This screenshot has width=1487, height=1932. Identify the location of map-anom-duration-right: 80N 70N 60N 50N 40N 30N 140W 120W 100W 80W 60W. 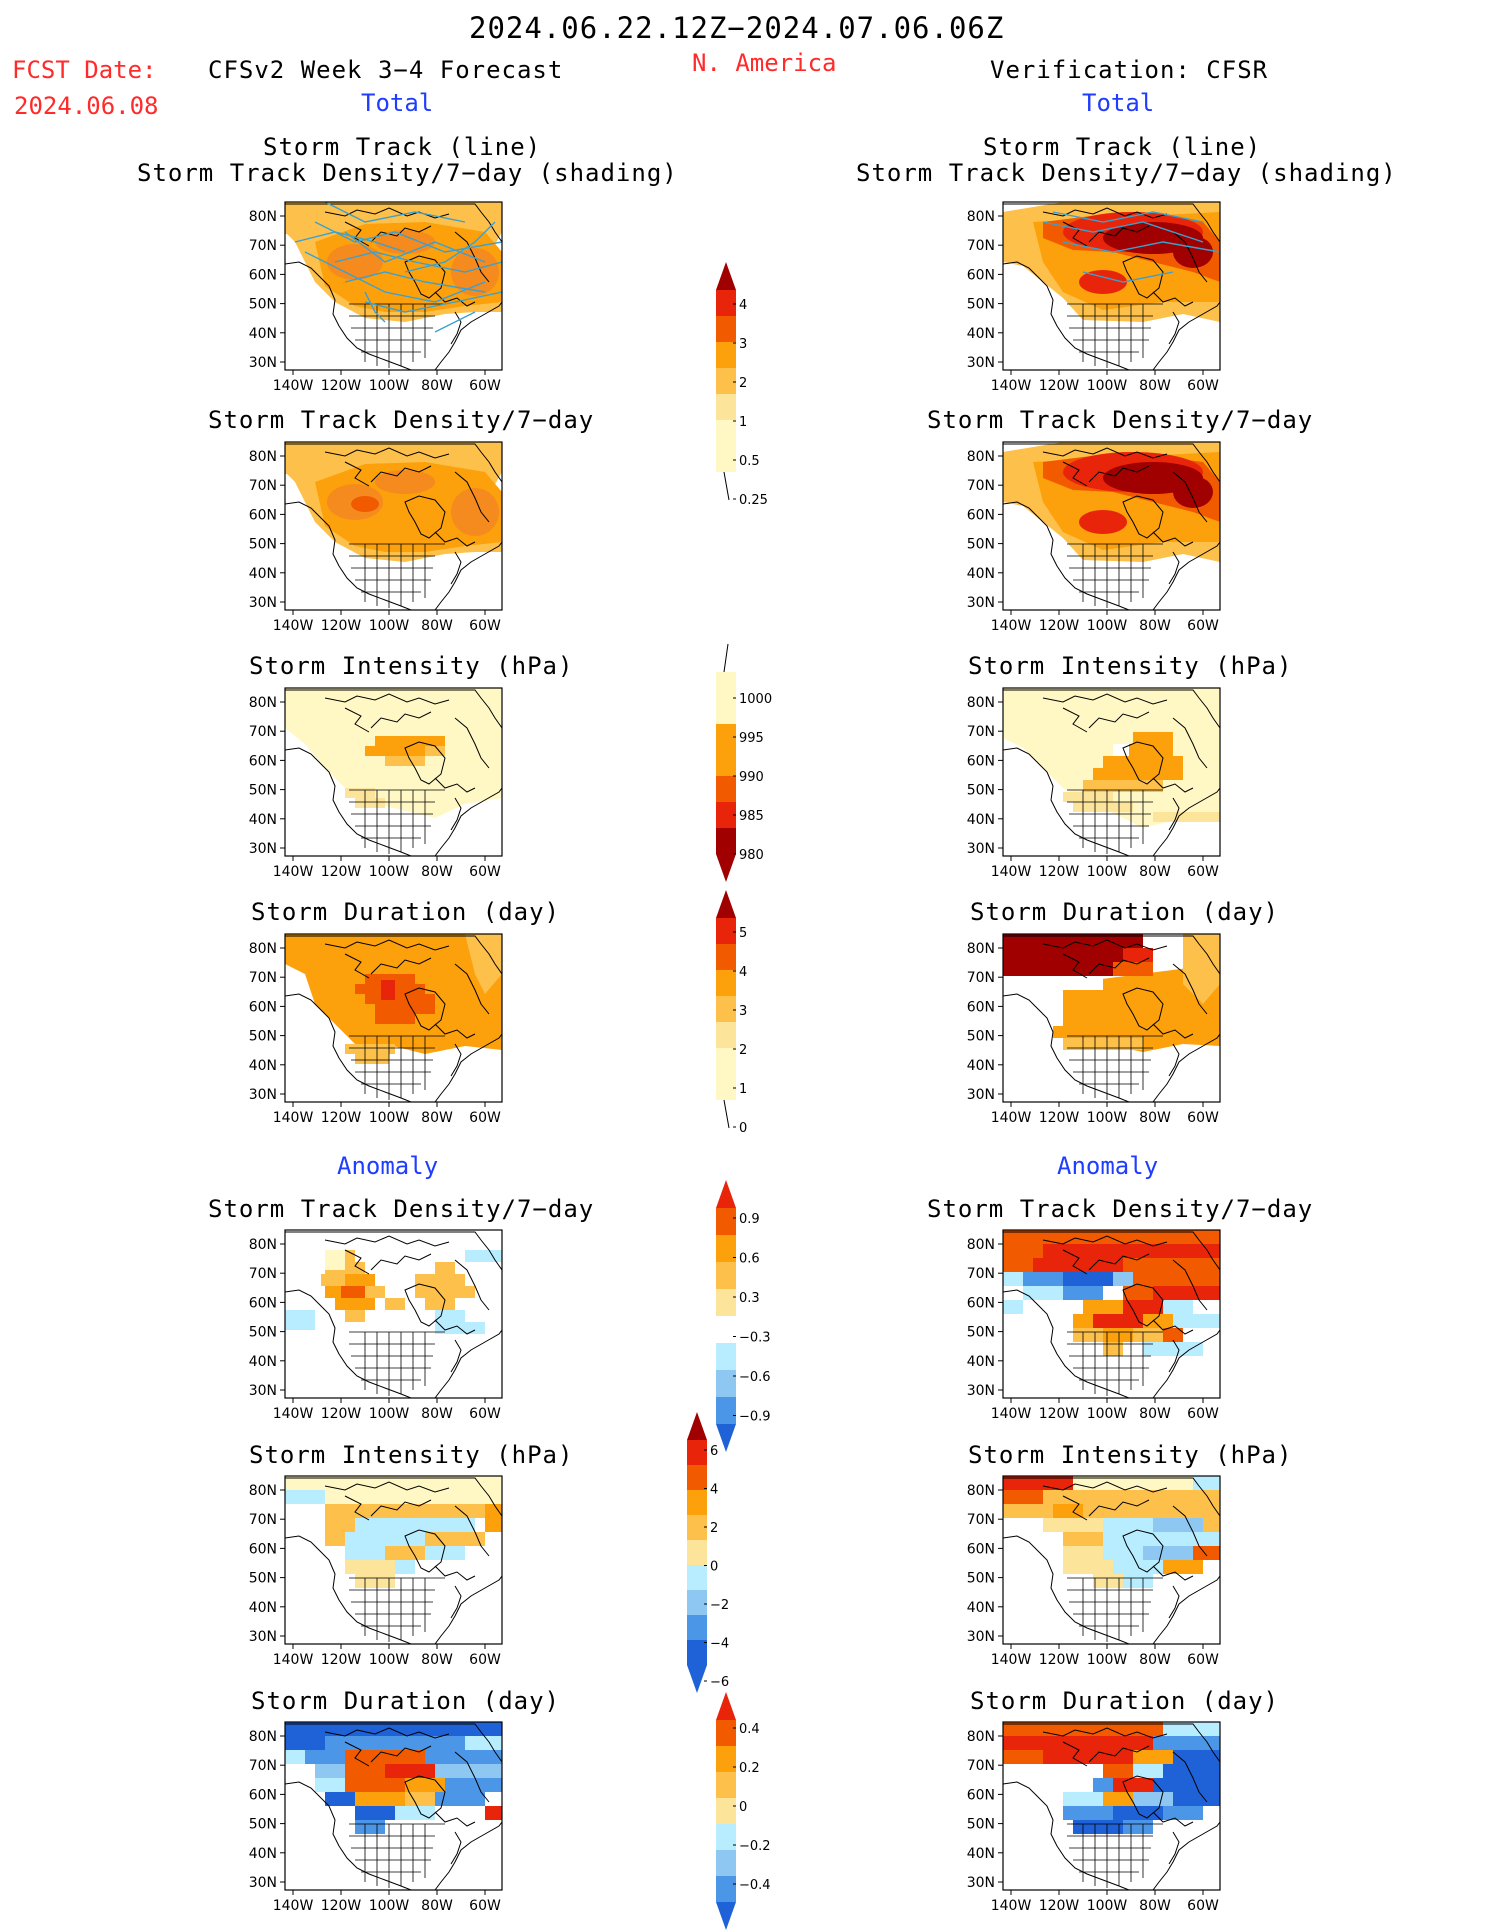
(1094, 1817).